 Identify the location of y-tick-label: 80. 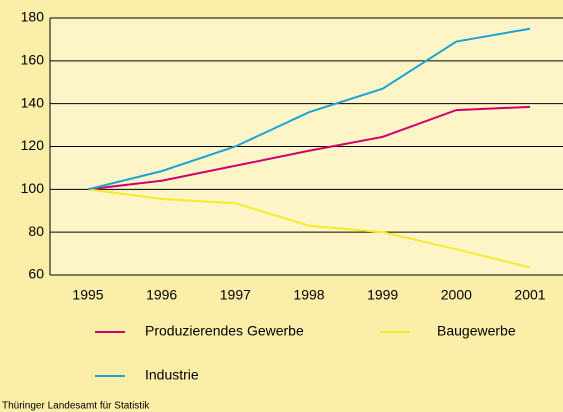
(36, 231).